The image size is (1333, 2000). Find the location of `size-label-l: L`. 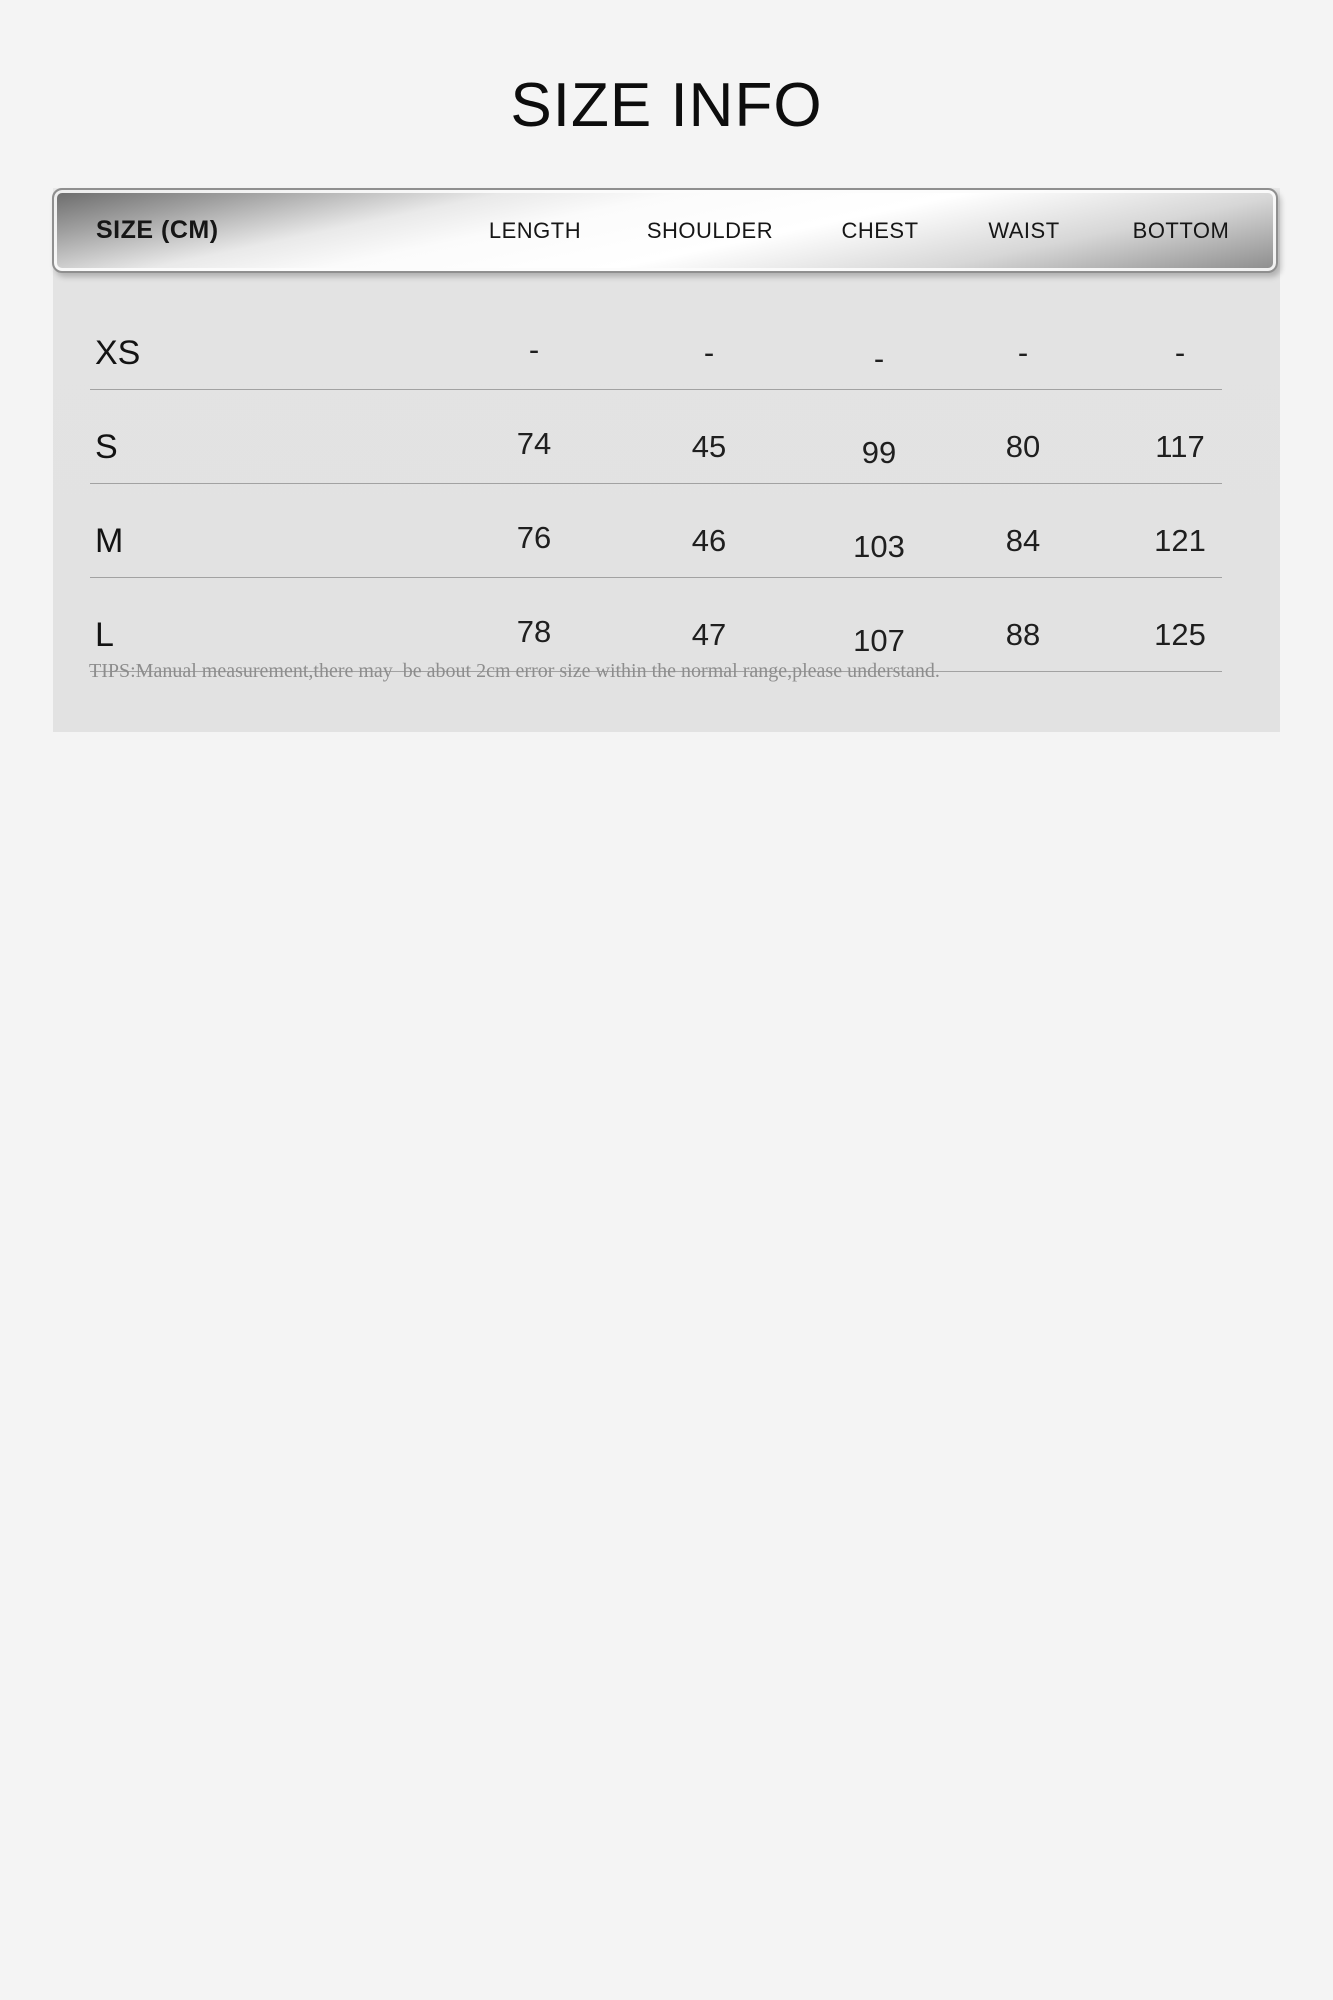

size-label-l: L is located at coordinates (104, 634).